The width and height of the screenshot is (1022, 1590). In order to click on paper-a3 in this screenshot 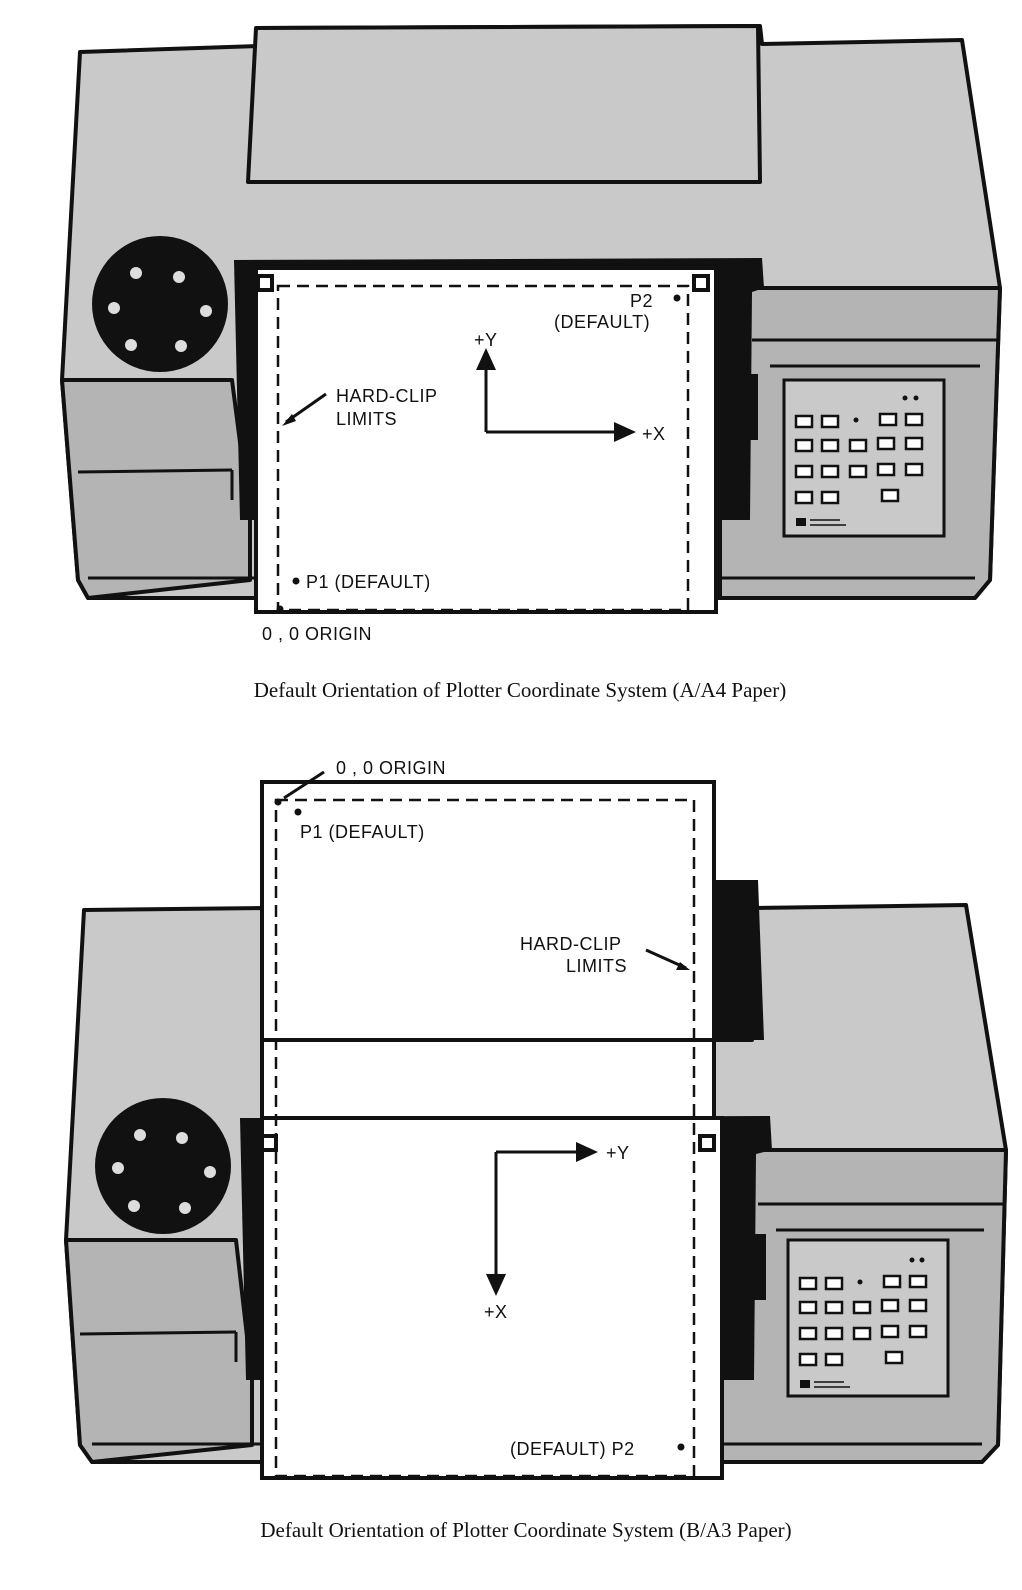, I will do `click(488, 911)`.